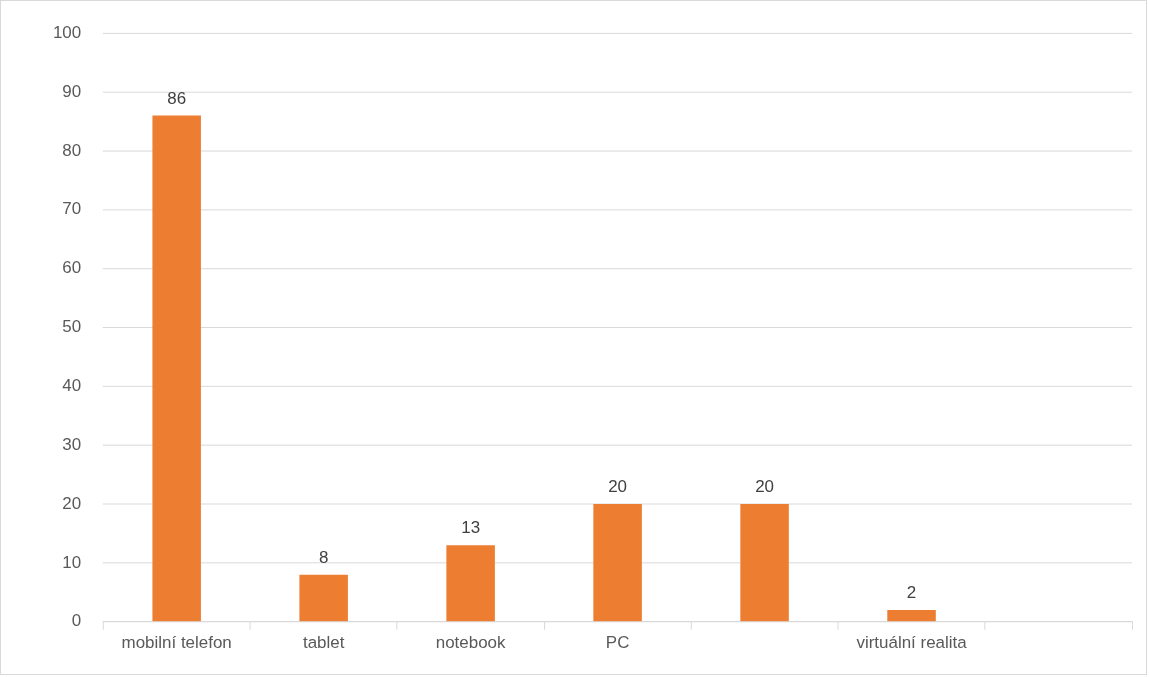  Describe the element at coordinates (177, 98) in the screenshot. I see `data-label: 86` at that location.